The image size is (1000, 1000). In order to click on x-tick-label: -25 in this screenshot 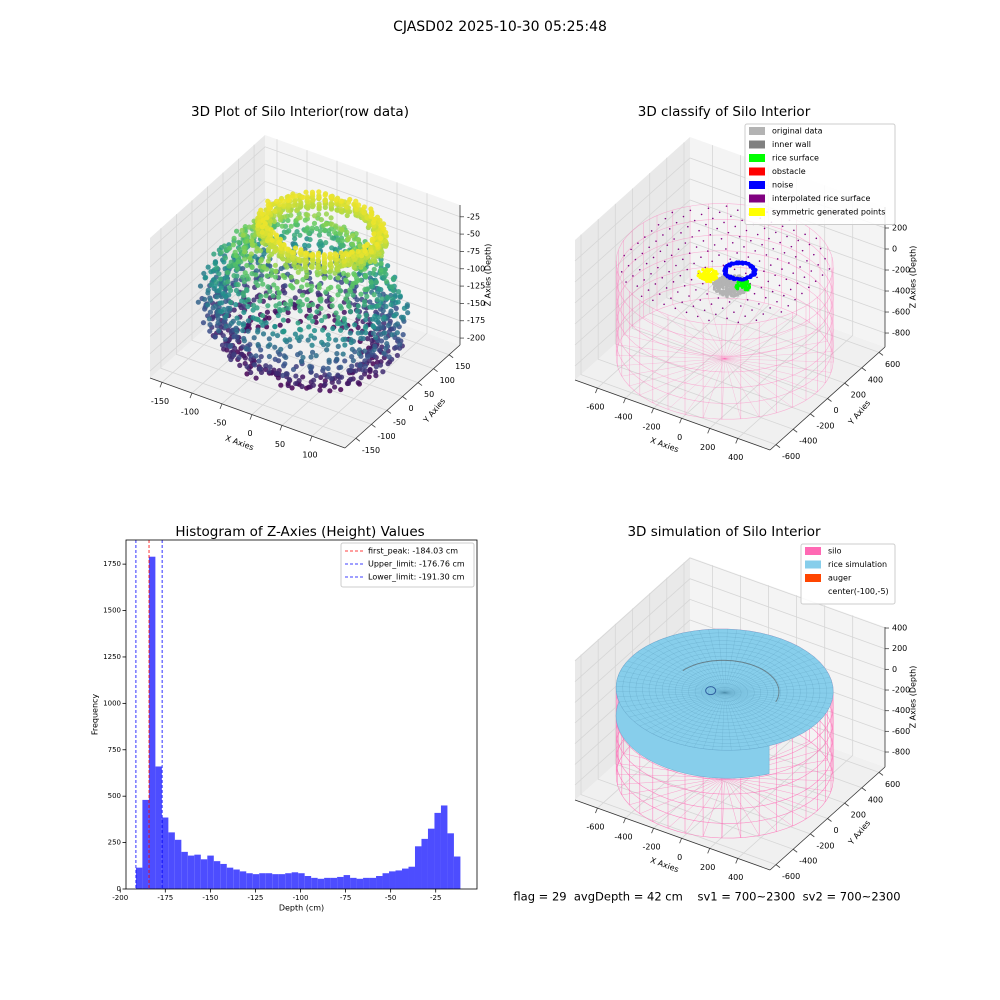, I will do `click(435, 898)`.